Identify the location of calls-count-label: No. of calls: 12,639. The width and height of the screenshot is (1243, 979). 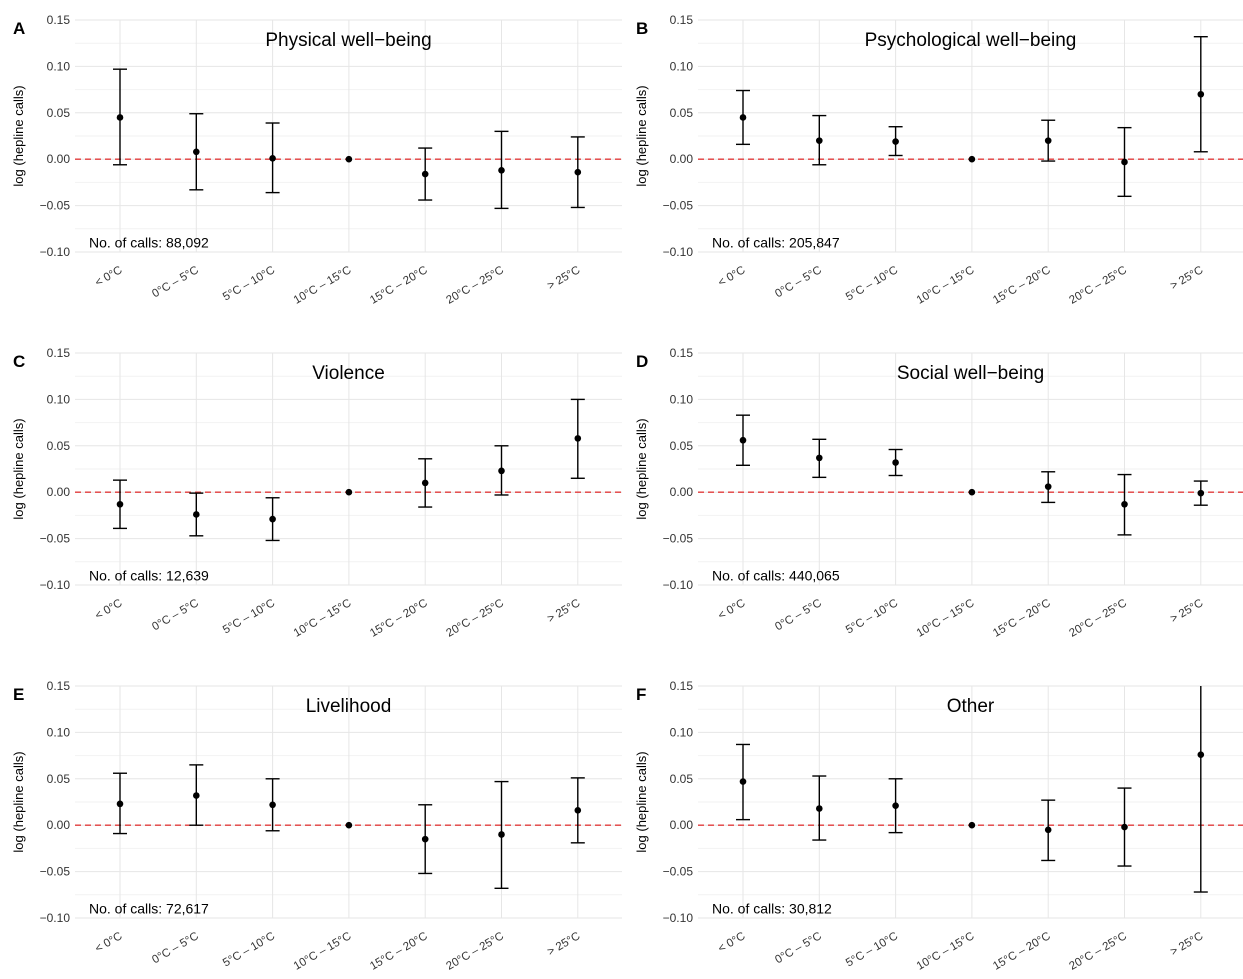
(149, 576).